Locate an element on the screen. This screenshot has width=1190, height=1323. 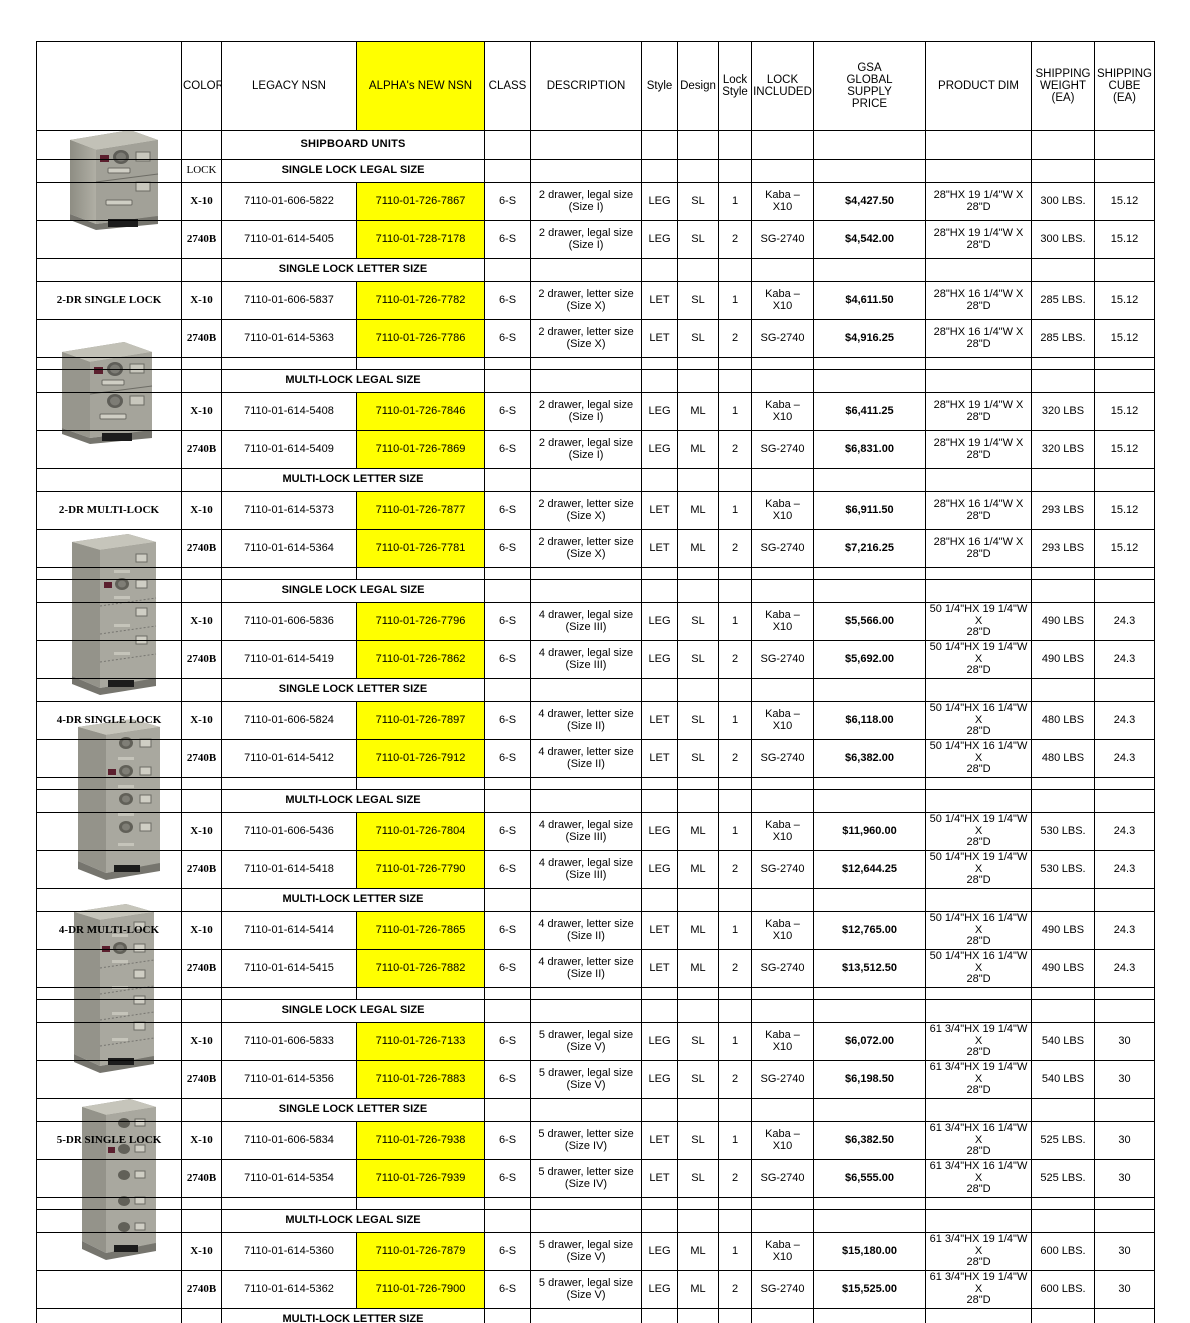
cell-legacy-nsn: 7110-01-614-5408 is located at coordinates (289, 411).